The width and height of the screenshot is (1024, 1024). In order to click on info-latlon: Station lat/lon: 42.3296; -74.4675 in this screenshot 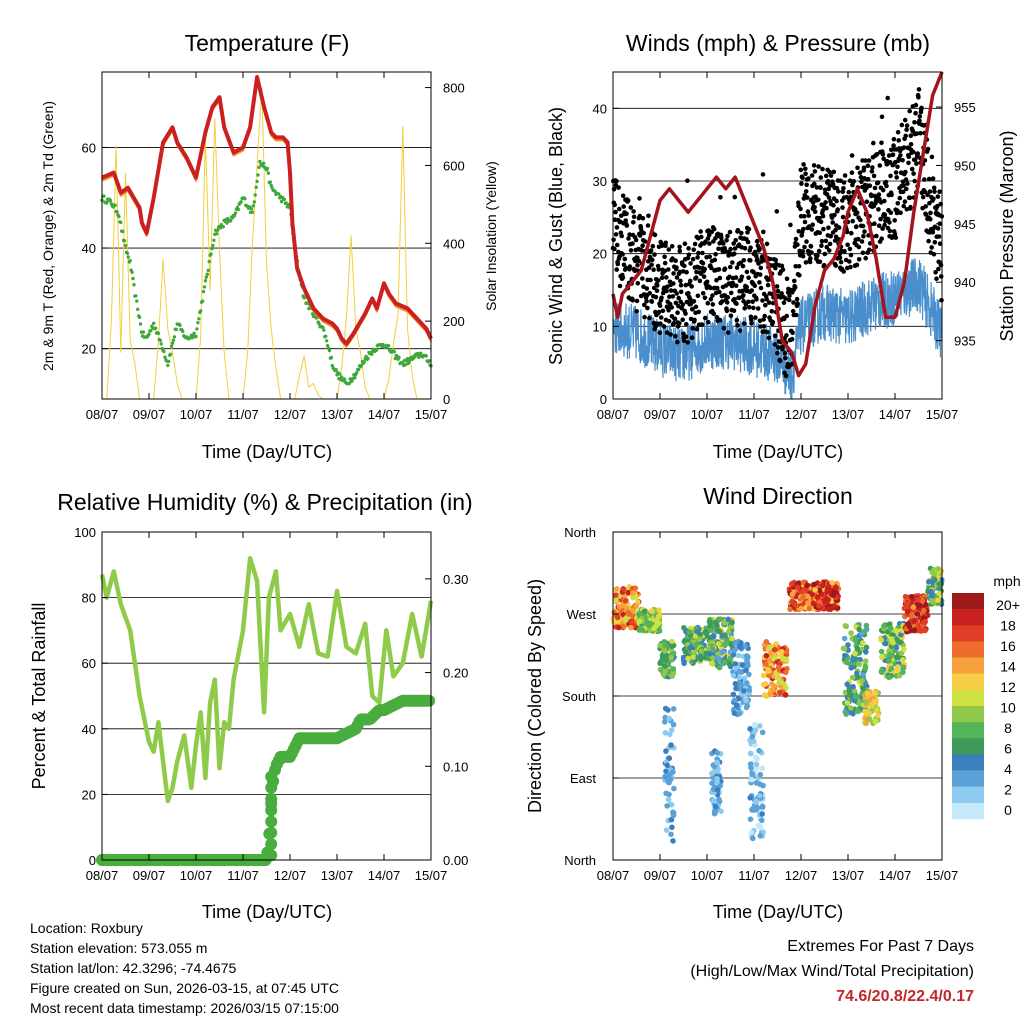, I will do `click(133, 968)`.